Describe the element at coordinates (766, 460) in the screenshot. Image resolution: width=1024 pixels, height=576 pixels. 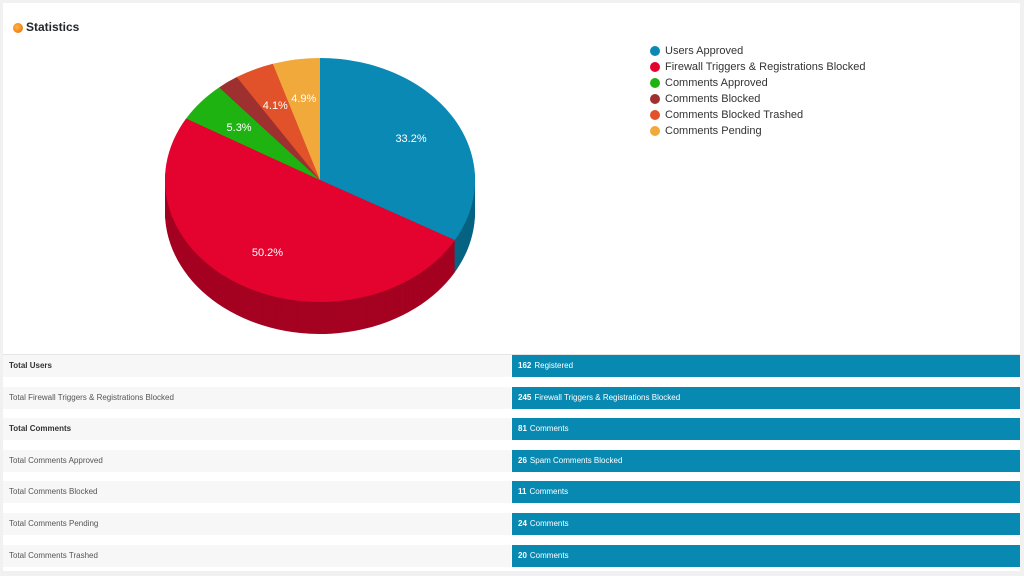
I see `row-value: 26 Spam Comments Blocked` at that location.